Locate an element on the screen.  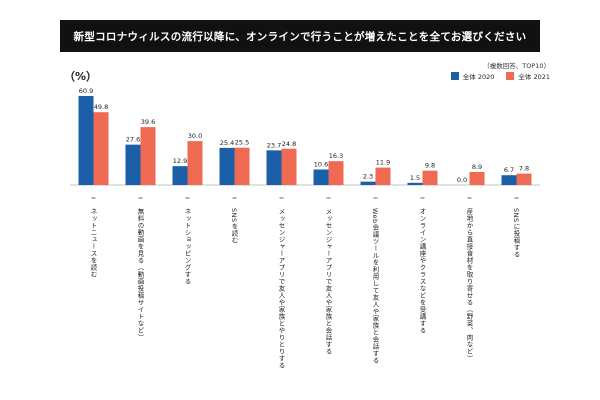
category-label-5: メッセンジャーアプリで友人や家族と会話する is located at coordinates (328, 281).